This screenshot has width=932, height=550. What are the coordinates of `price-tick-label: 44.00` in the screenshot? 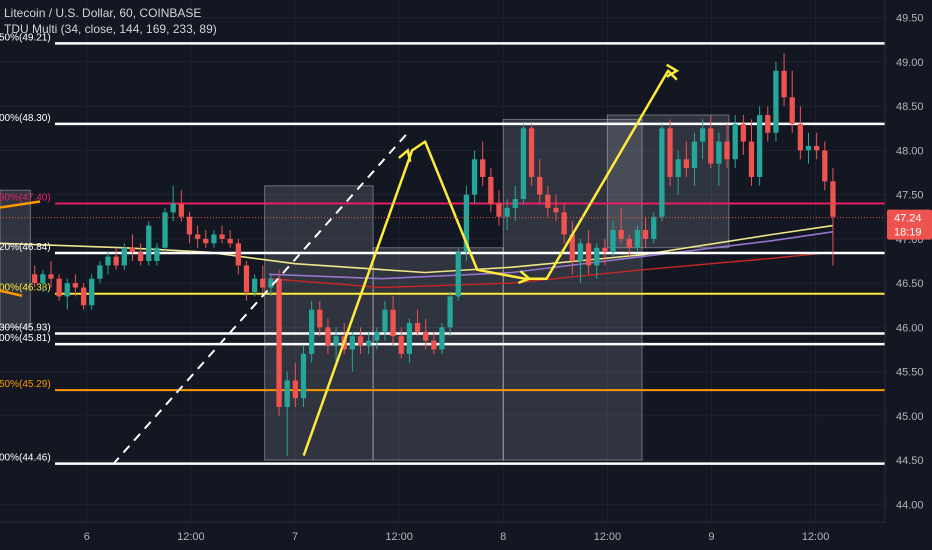 It's located at (910, 505).